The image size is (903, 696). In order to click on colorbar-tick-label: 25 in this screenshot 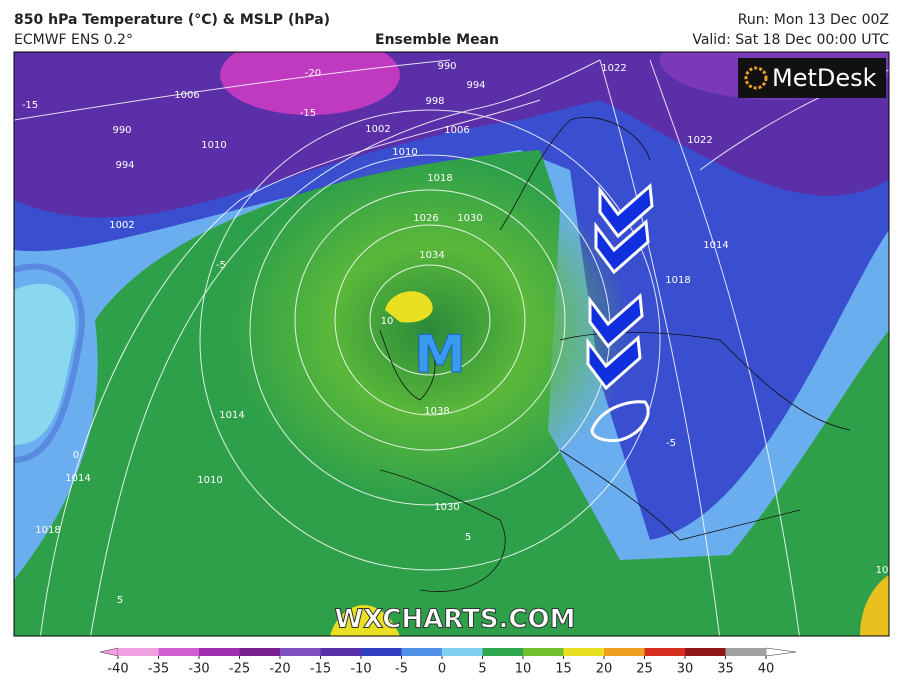, I will do `click(644, 669)`.